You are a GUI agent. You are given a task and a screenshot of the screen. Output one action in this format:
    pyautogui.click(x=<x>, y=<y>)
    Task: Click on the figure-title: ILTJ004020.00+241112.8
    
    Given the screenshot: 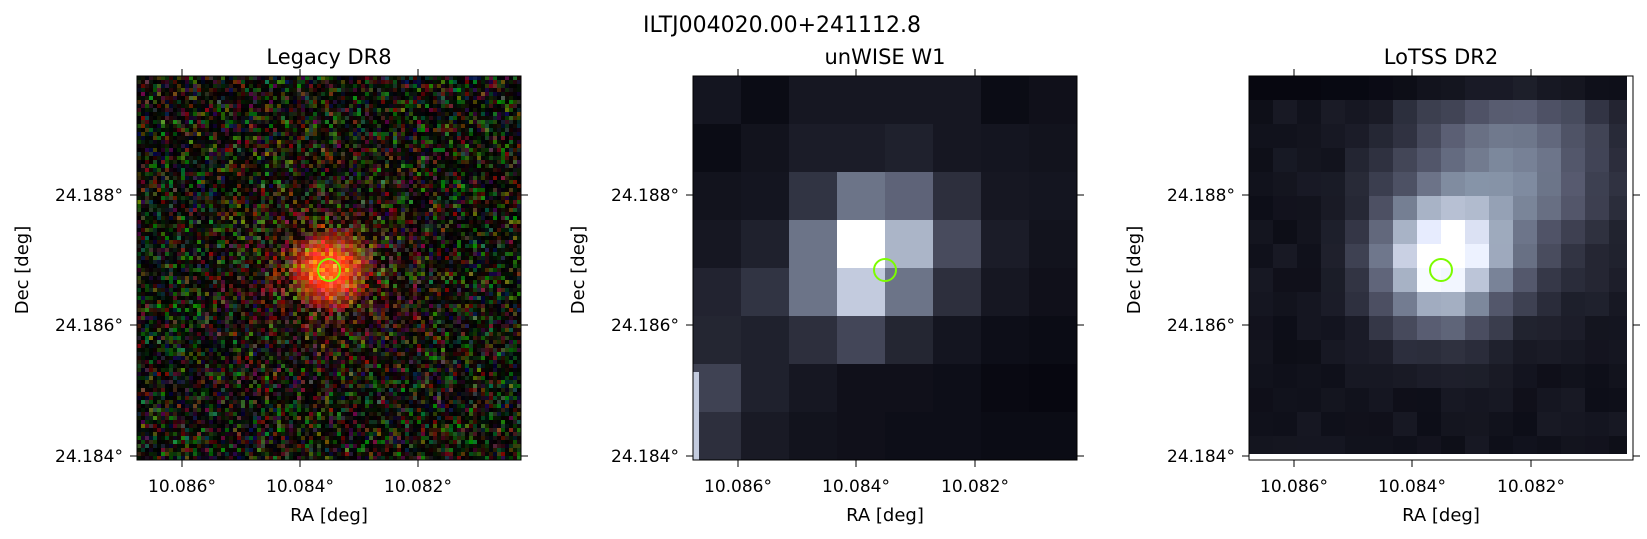 What is the action you would take?
    pyautogui.click(x=782, y=25)
    